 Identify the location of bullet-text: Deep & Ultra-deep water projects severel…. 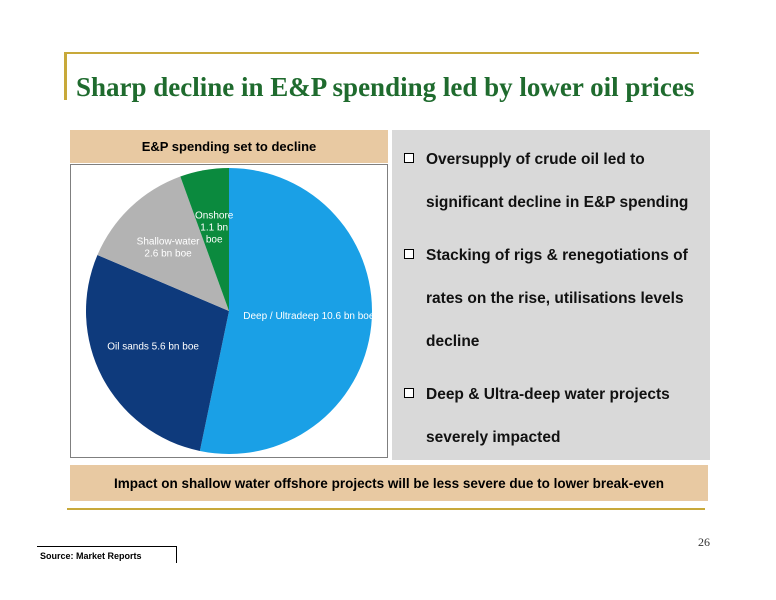
(548, 416).